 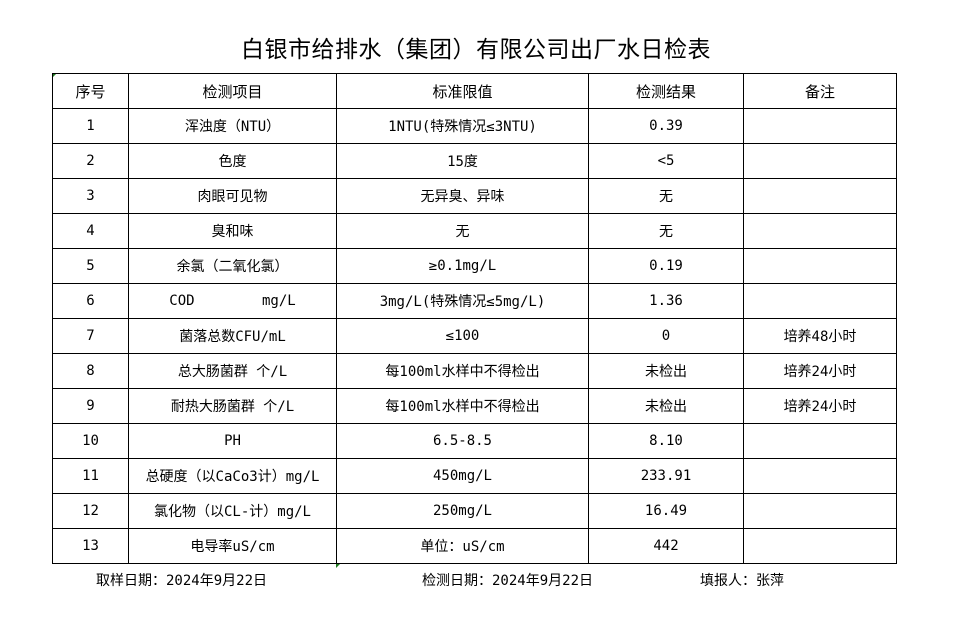 I want to click on table-row: 13 电导率uS/cm 单位：uS/cm 442, so click(x=474, y=546).